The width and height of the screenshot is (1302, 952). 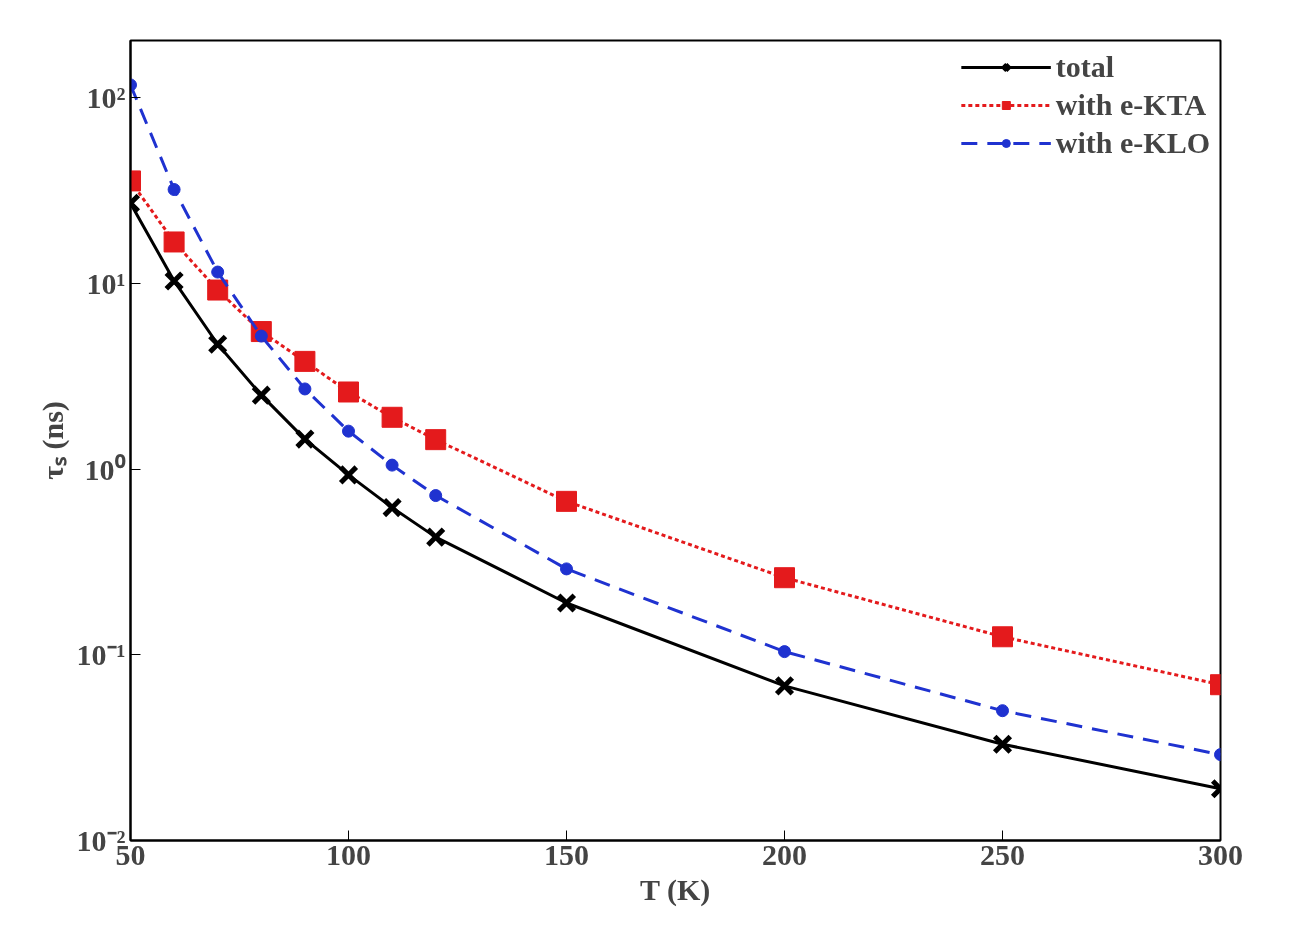 I want to click on x-tick-label: 150, so click(x=566, y=854).